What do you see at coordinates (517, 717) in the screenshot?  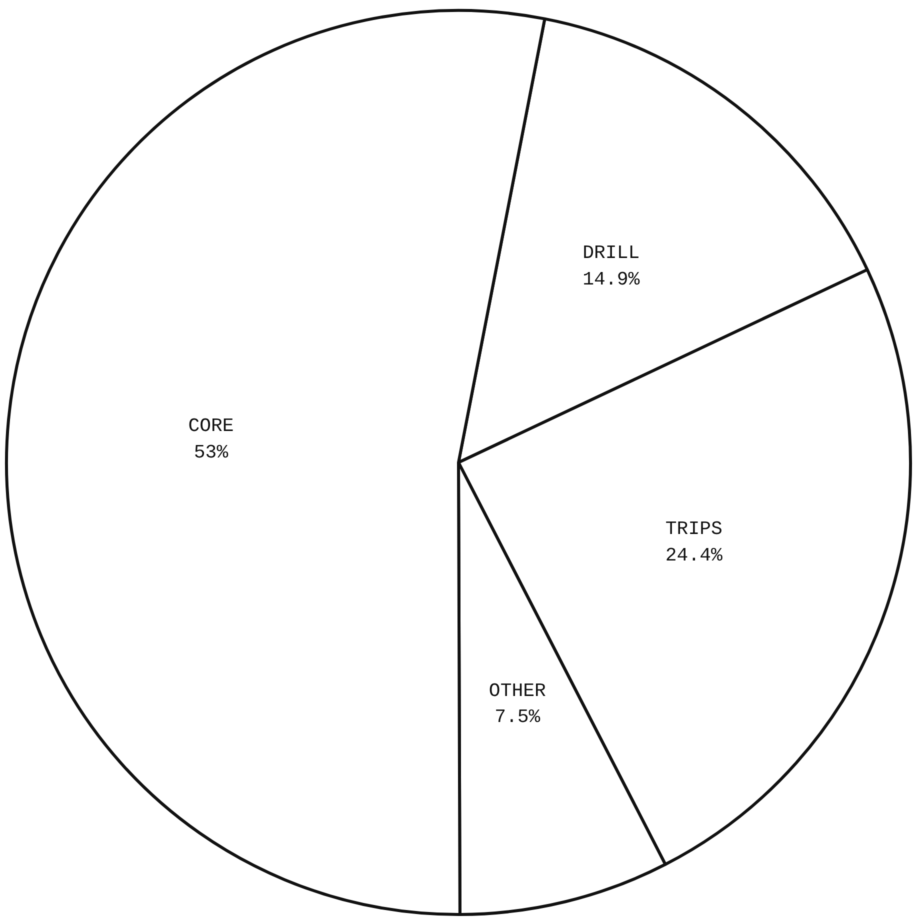 I see `data-label: 7.5%` at bounding box center [517, 717].